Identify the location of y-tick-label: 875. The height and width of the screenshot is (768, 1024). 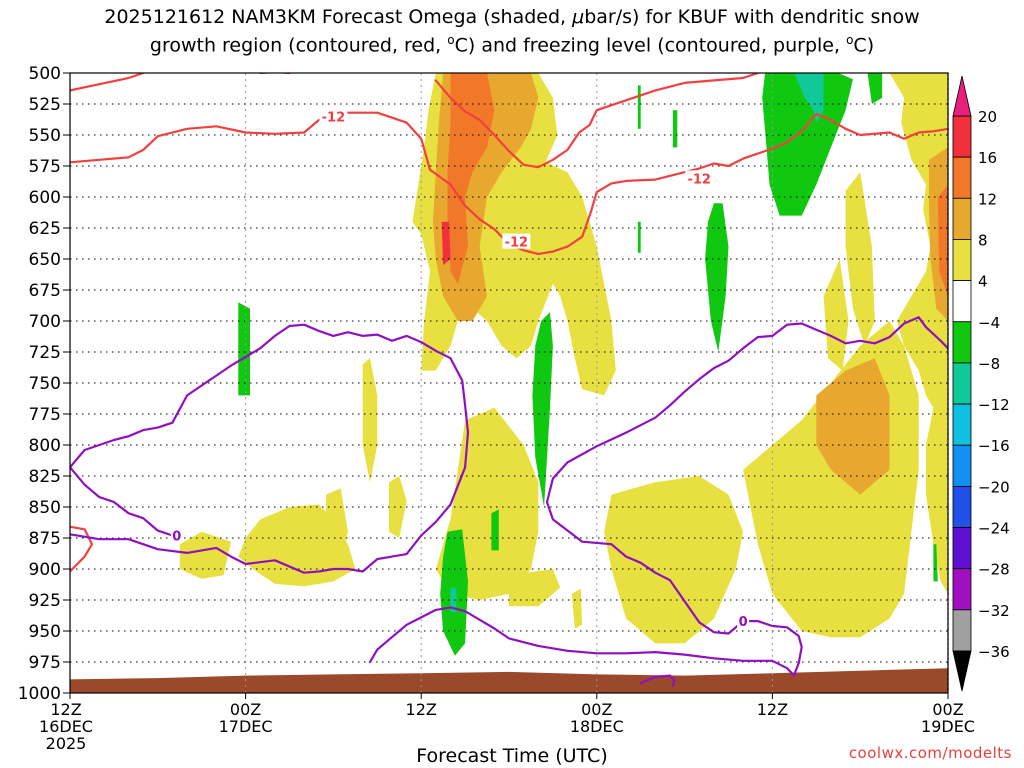
(45, 539).